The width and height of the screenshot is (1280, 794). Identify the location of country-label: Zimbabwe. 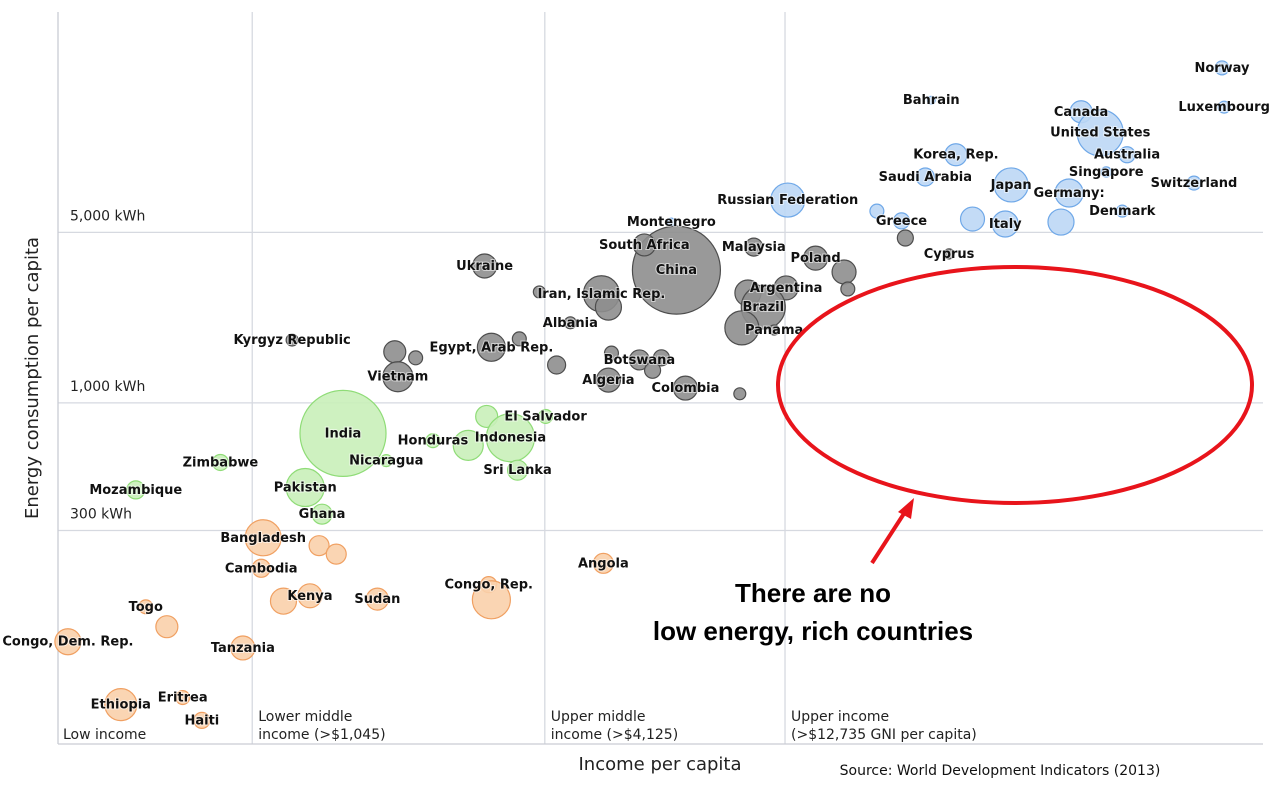
(221, 462).